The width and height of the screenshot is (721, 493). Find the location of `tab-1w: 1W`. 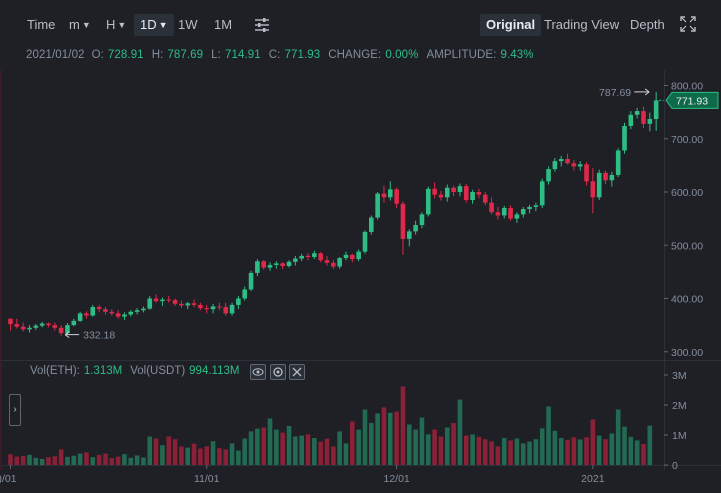

tab-1w: 1W is located at coordinates (188, 24).